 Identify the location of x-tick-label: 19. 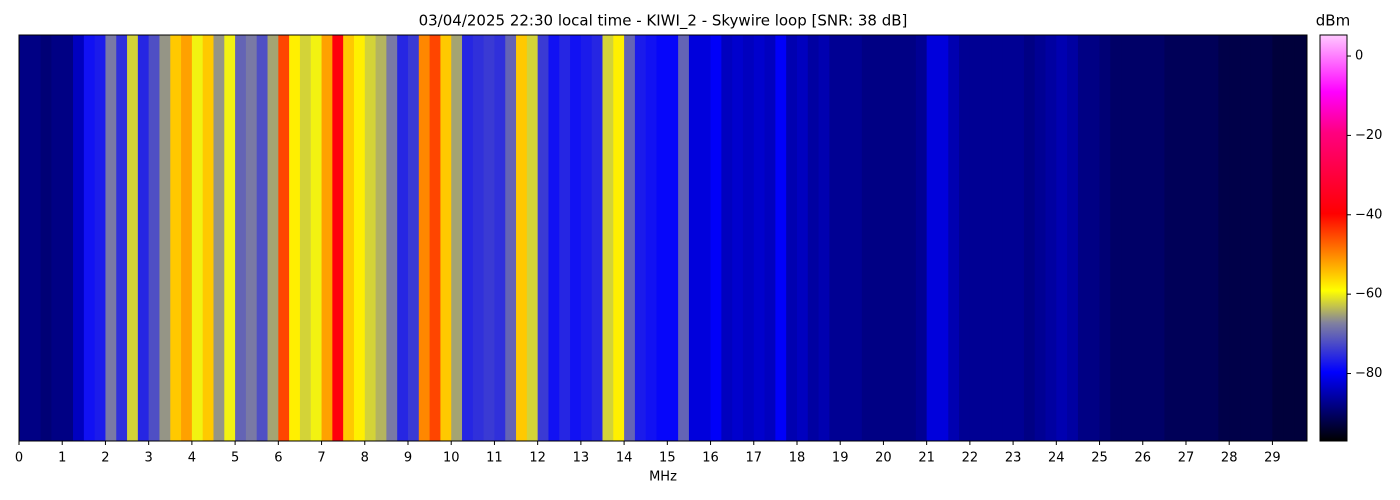
(840, 458).